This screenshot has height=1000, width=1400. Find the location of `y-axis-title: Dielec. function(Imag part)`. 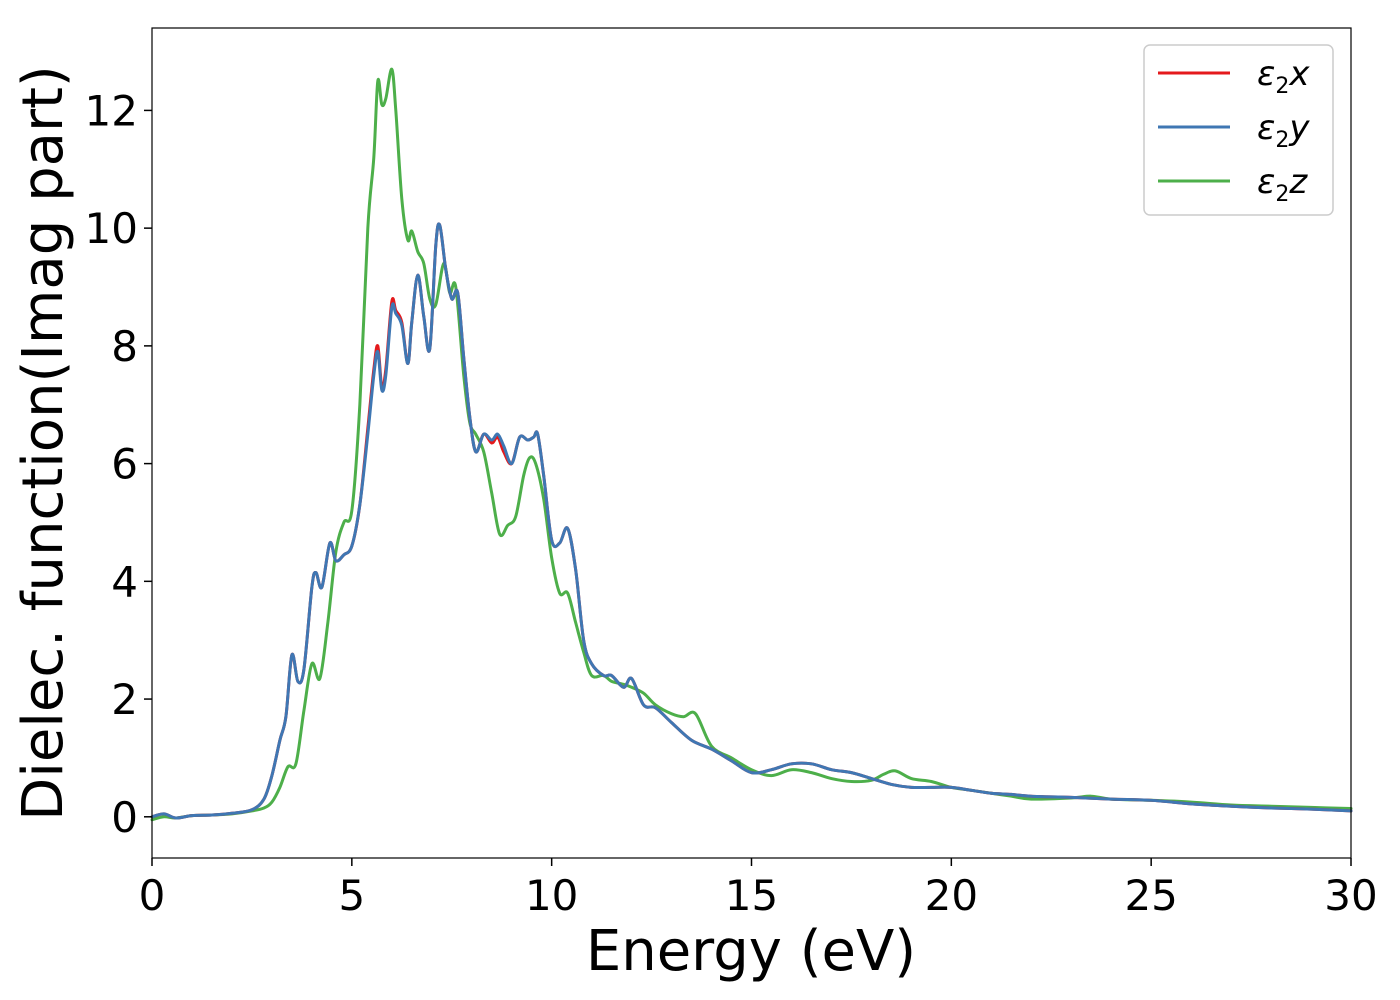

y-axis-title: Dielec. function(Imag part) is located at coordinates (43, 443).